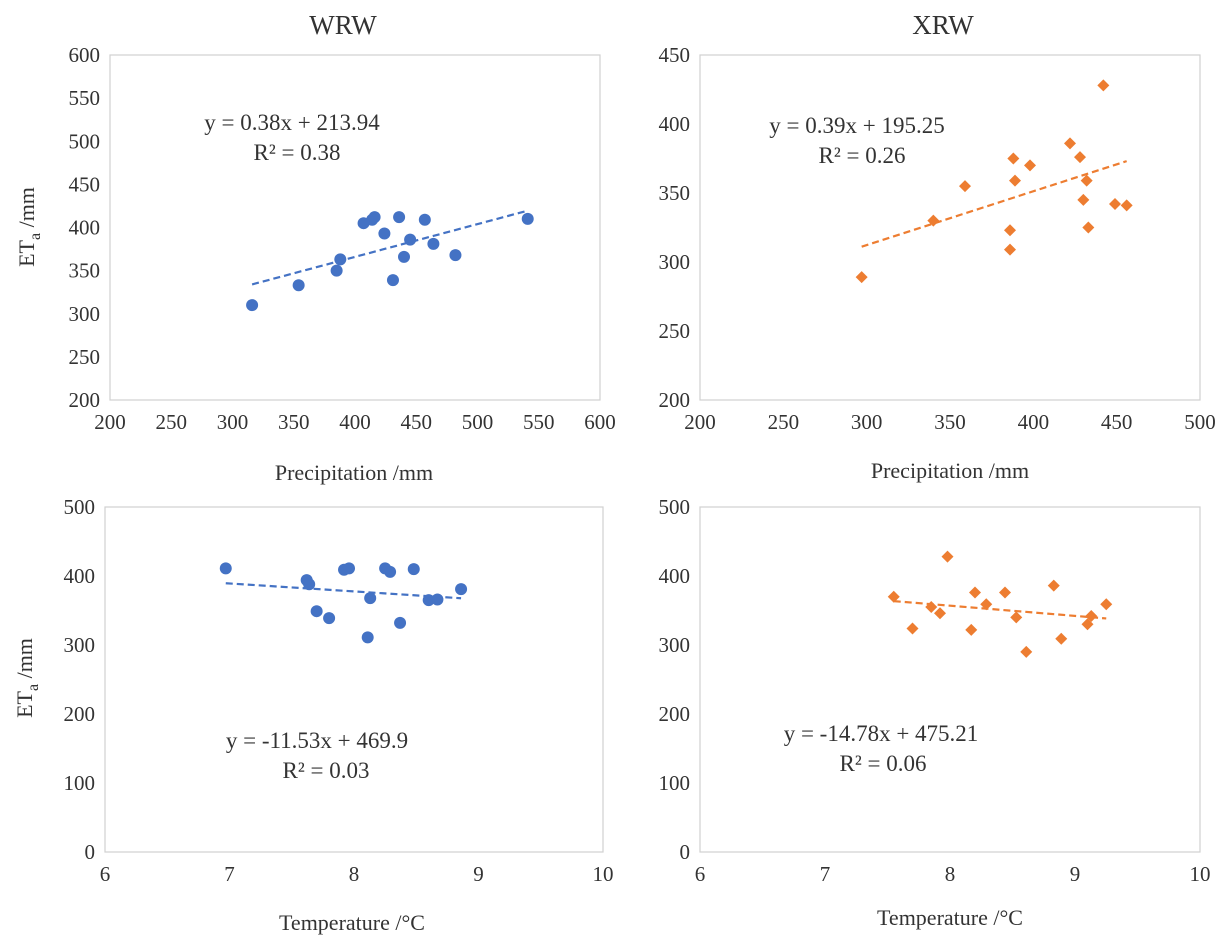 The width and height of the screenshot is (1225, 936). Describe the element at coordinates (881, 733) in the screenshot. I see `regression-equation: y = -14.78x + 475.21` at that location.